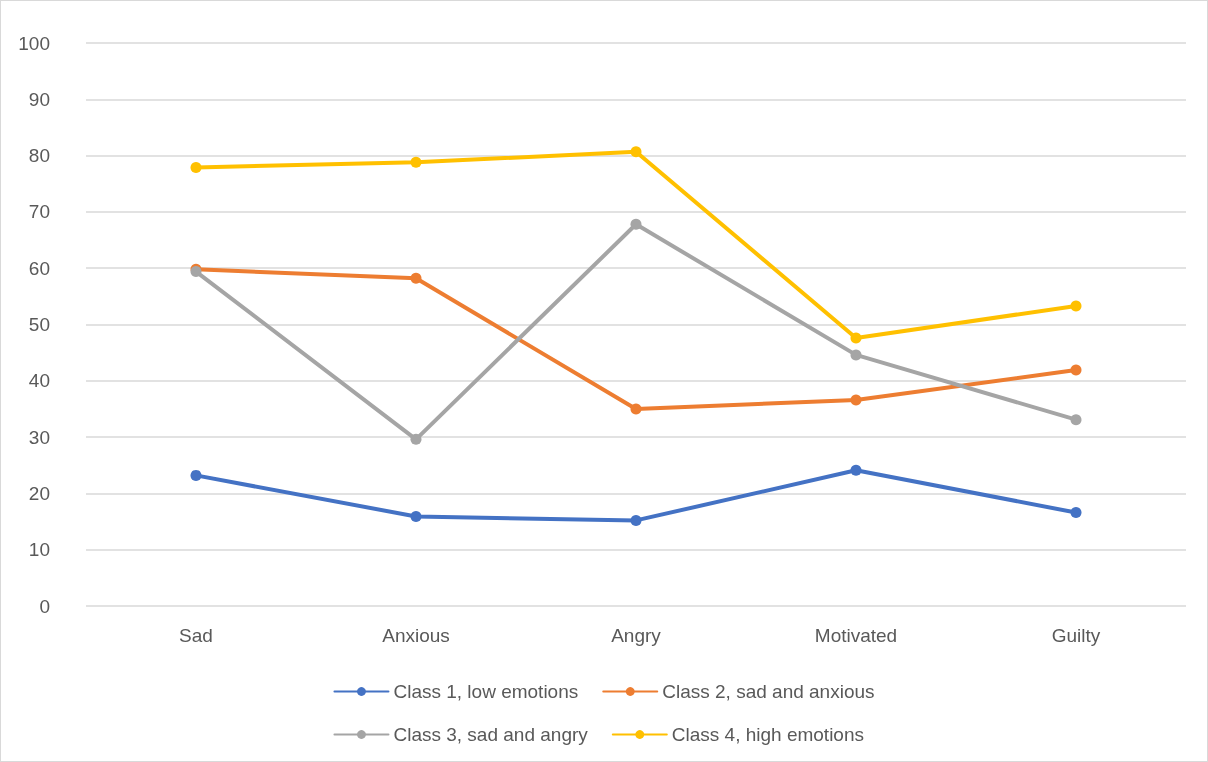 This screenshot has width=1208, height=762. I want to click on legend-label: Class 2, sad and anxious, so click(768, 691).